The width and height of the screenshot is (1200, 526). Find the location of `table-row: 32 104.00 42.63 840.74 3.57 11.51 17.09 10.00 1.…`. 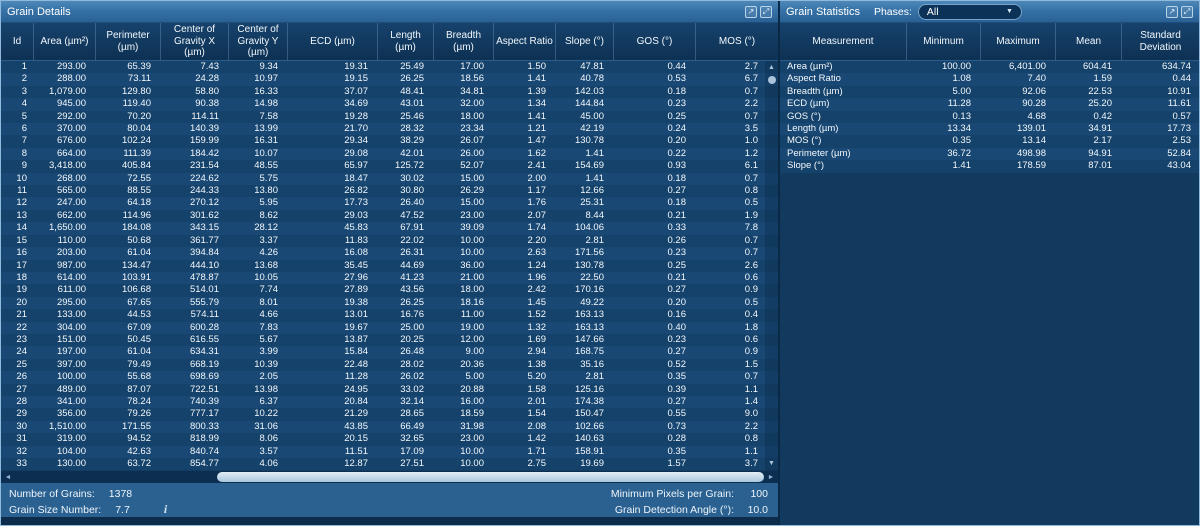

table-row: 32 104.00 42.63 840.74 3.57 11.51 17.09 10.00 1.… is located at coordinates (389, 451).